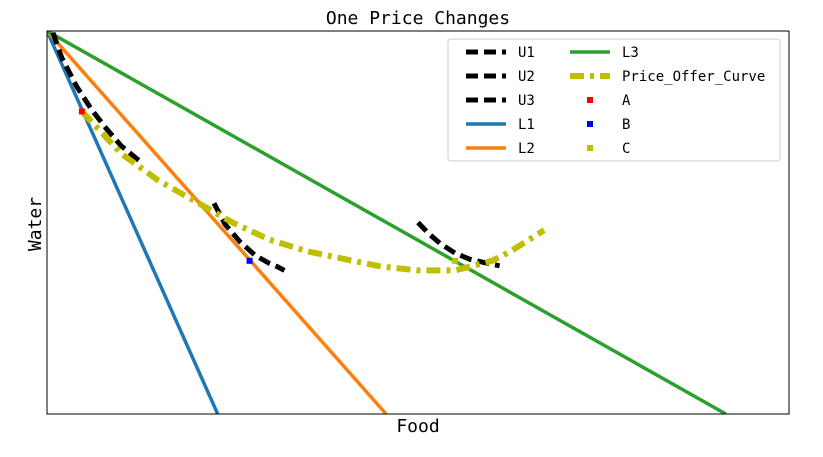  Describe the element at coordinates (81, 111) in the screenshot. I see `point-a` at that location.